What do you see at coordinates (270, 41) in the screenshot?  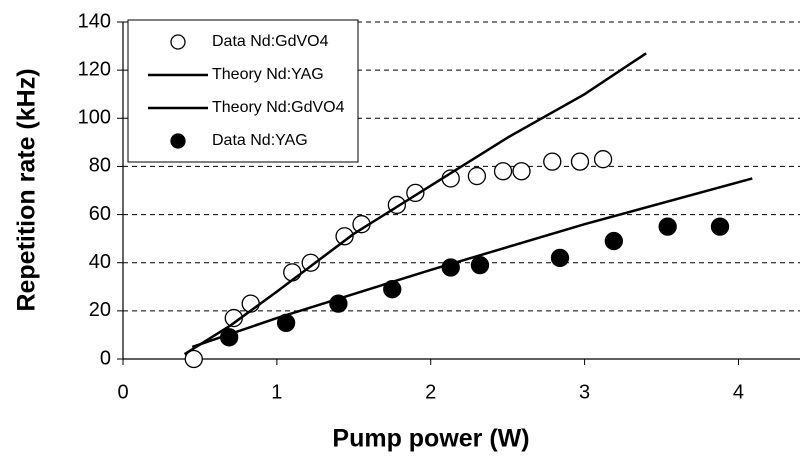 I see `legend-text: Data Nd:GdVO4` at bounding box center [270, 41].